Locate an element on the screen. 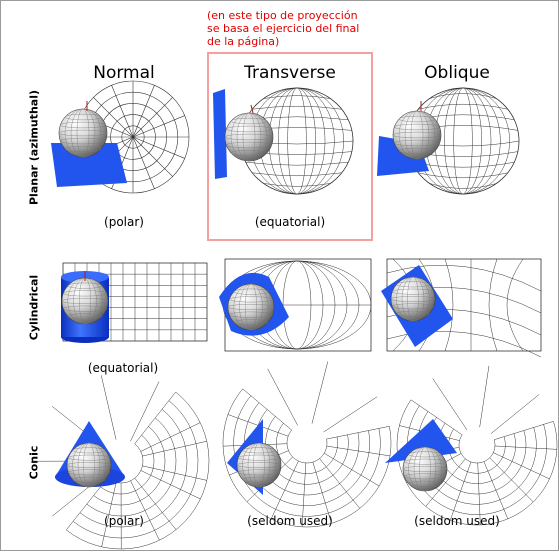 This screenshot has height=552, width=559. conic-oblique is located at coordinates (471, 445).